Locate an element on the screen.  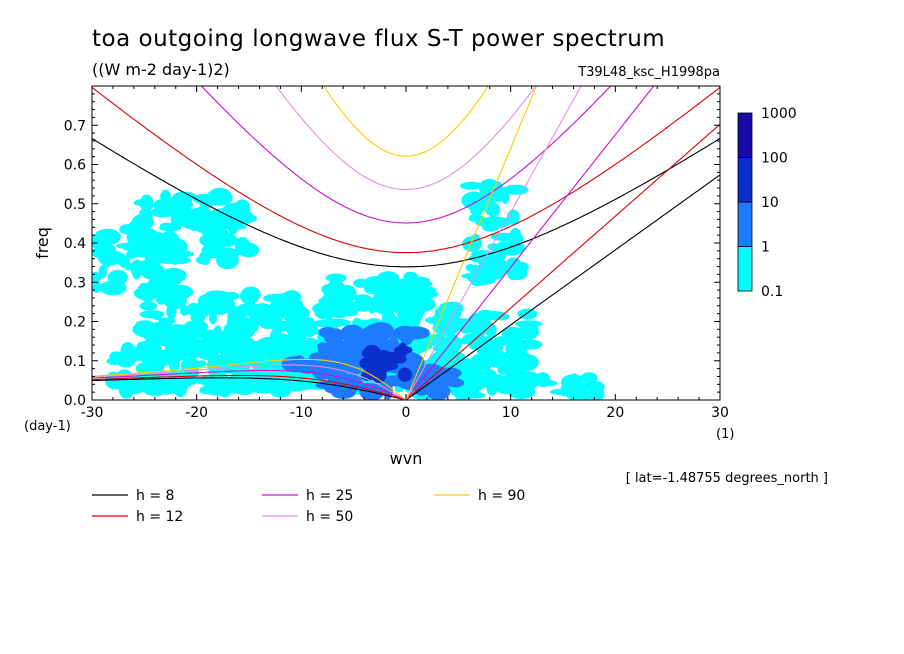
legend-label: h = 25 is located at coordinates (329, 496).